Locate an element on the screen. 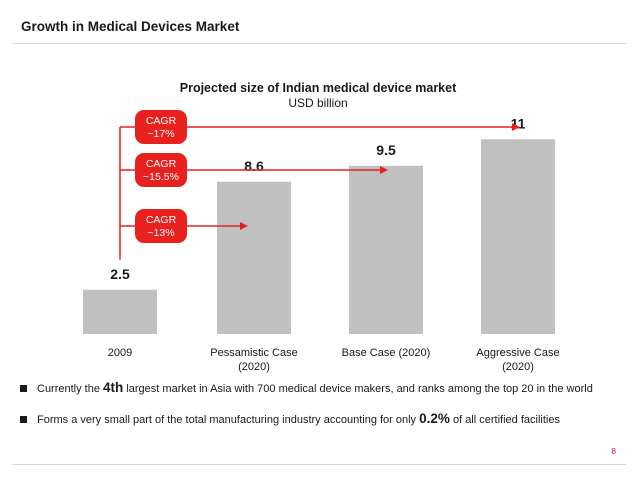 The height and width of the screenshot is (479, 638). value-label: 2.5 is located at coordinates (120, 274).